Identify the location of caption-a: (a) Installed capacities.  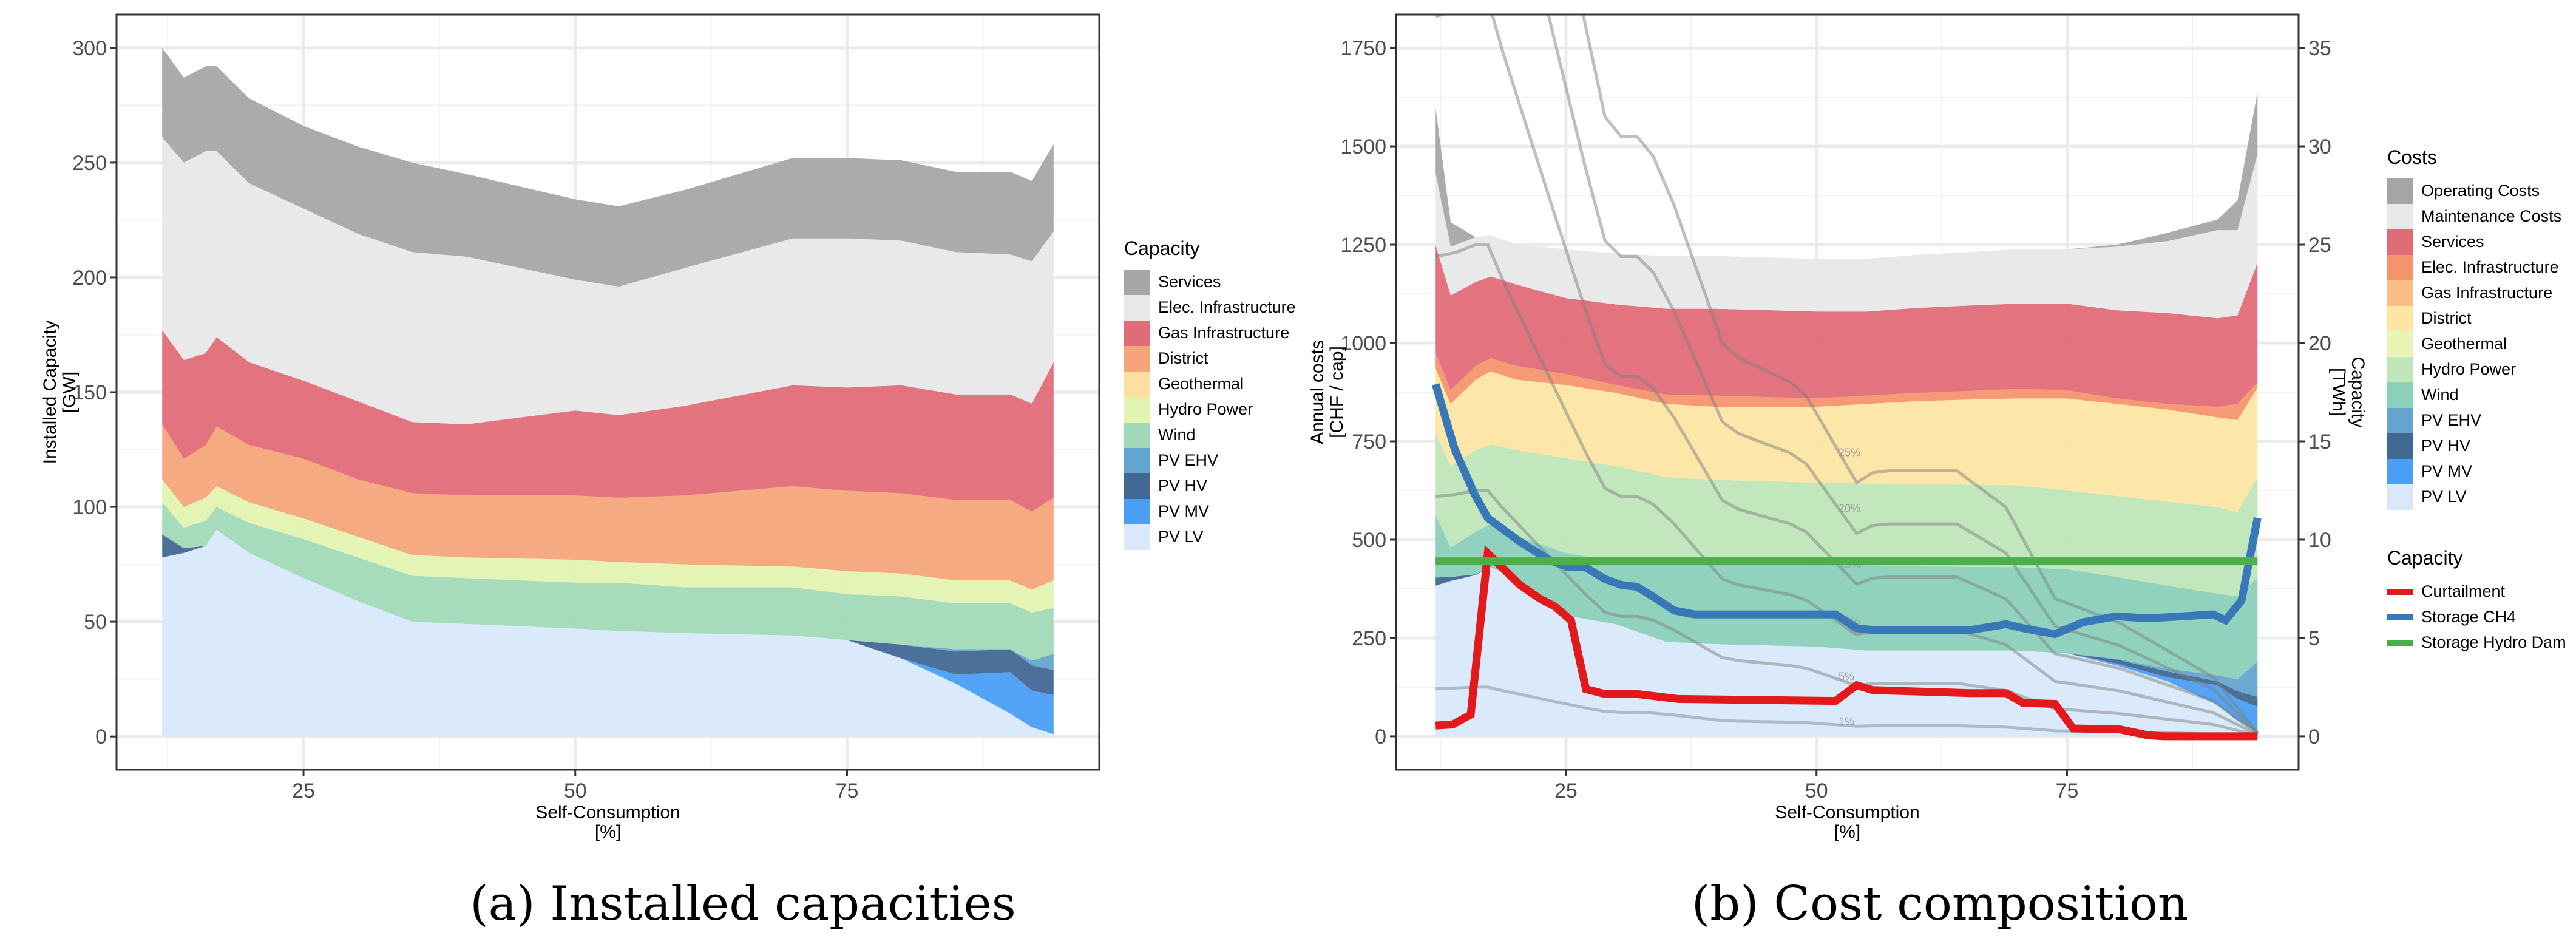
(743, 904).